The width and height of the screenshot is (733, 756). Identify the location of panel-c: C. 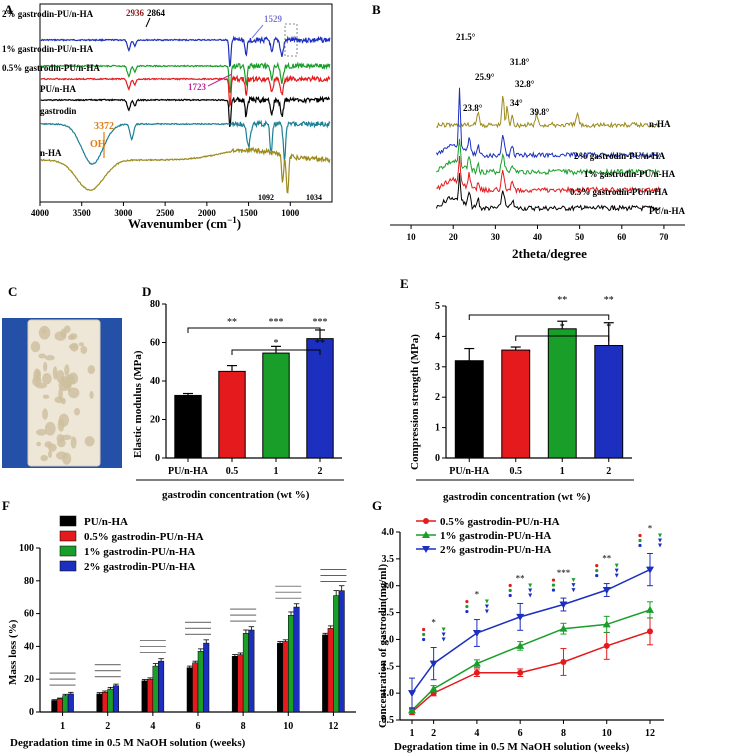
(62, 376).